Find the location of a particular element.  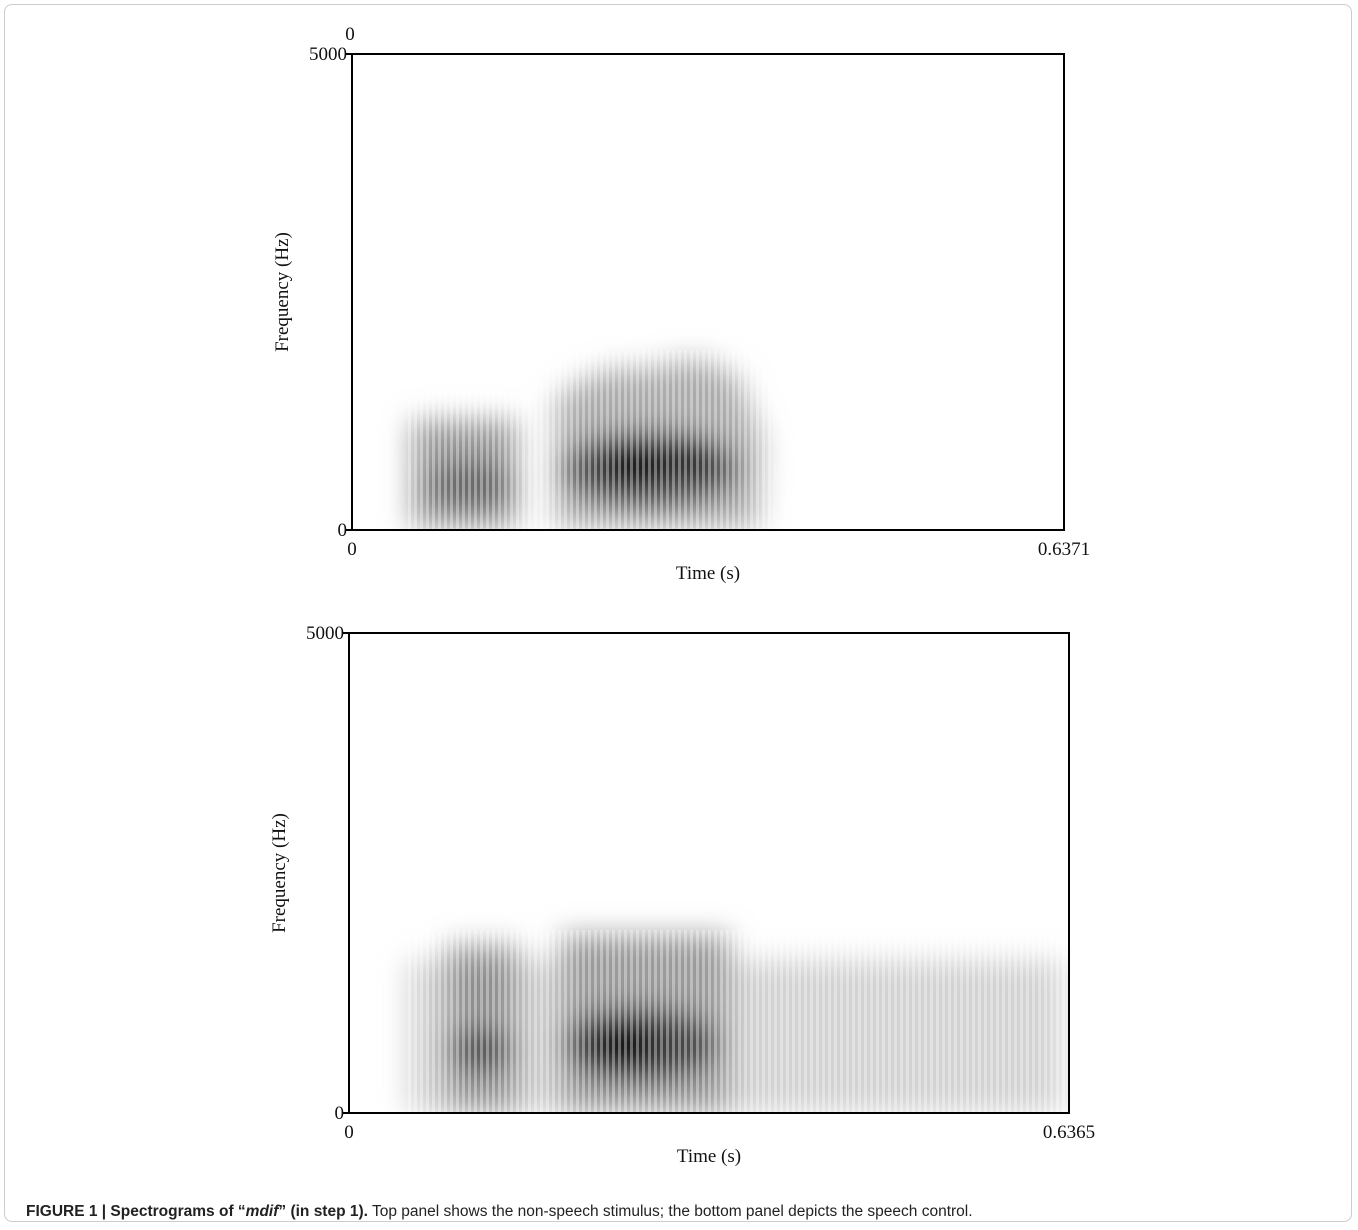

caption-tail: ” (in step 1). is located at coordinates (323, 1211).